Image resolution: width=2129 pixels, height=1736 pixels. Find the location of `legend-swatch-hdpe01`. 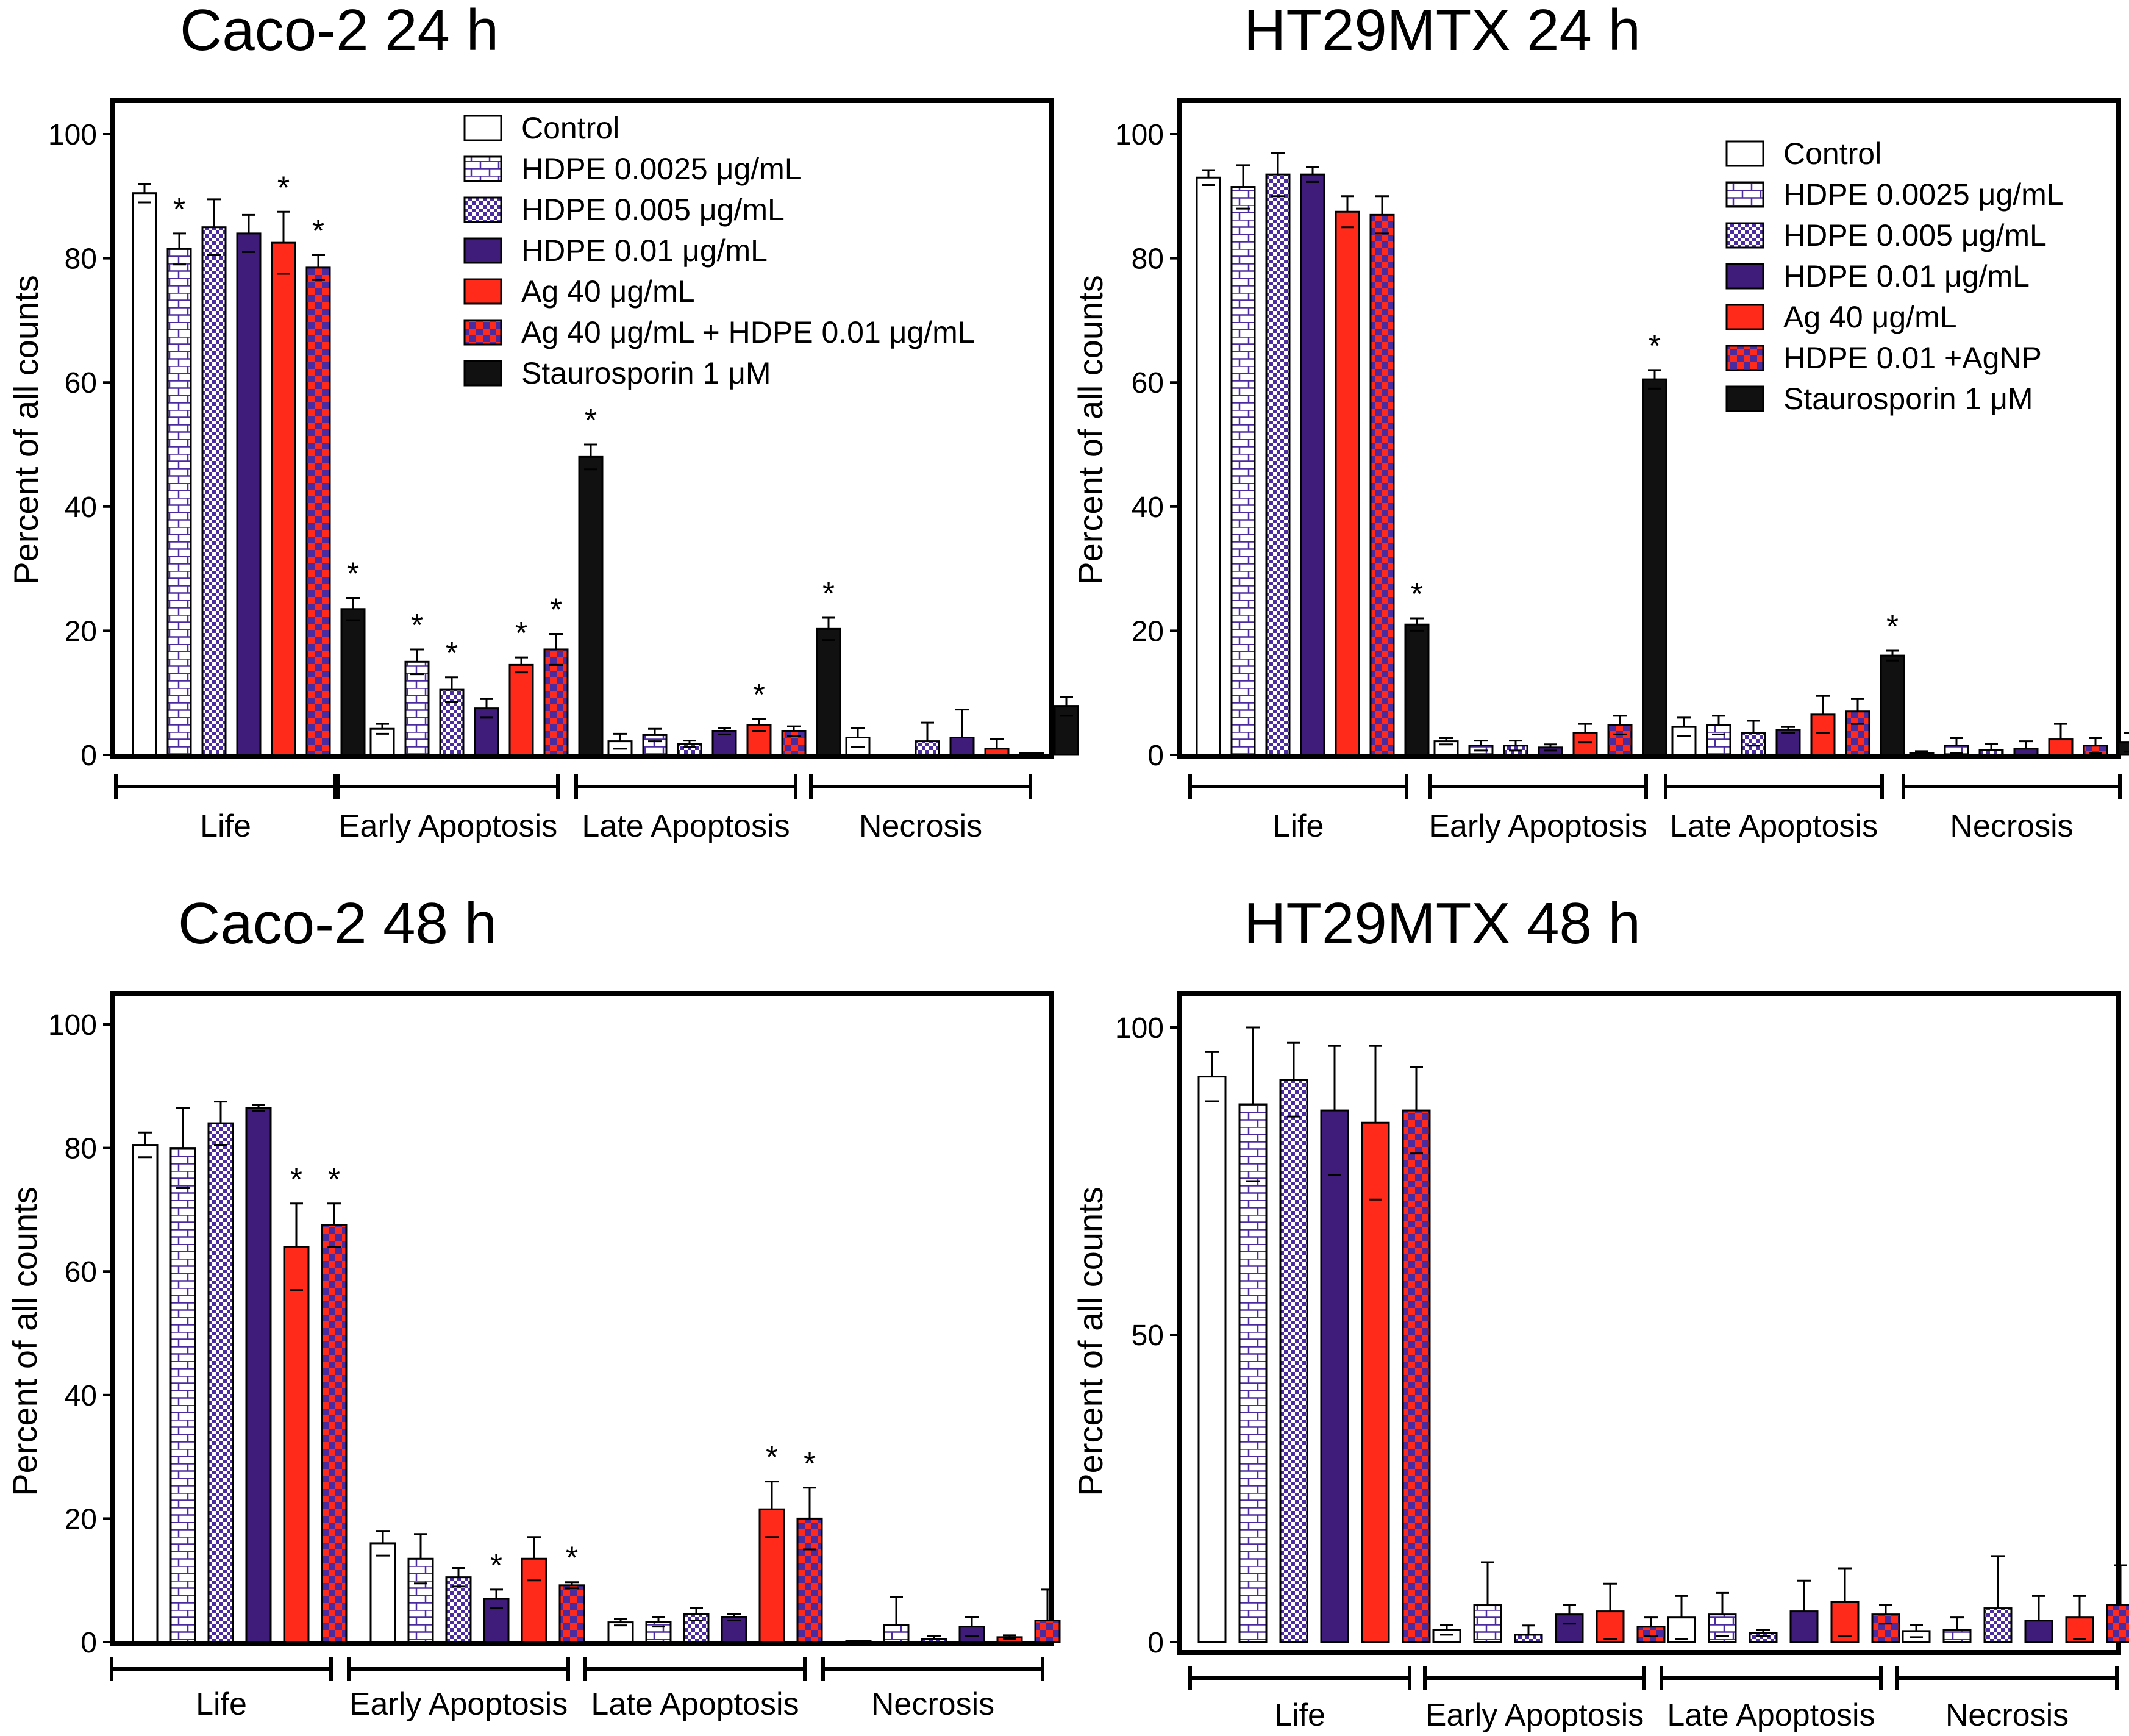

legend-swatch-hdpe01 is located at coordinates (1745, 276).